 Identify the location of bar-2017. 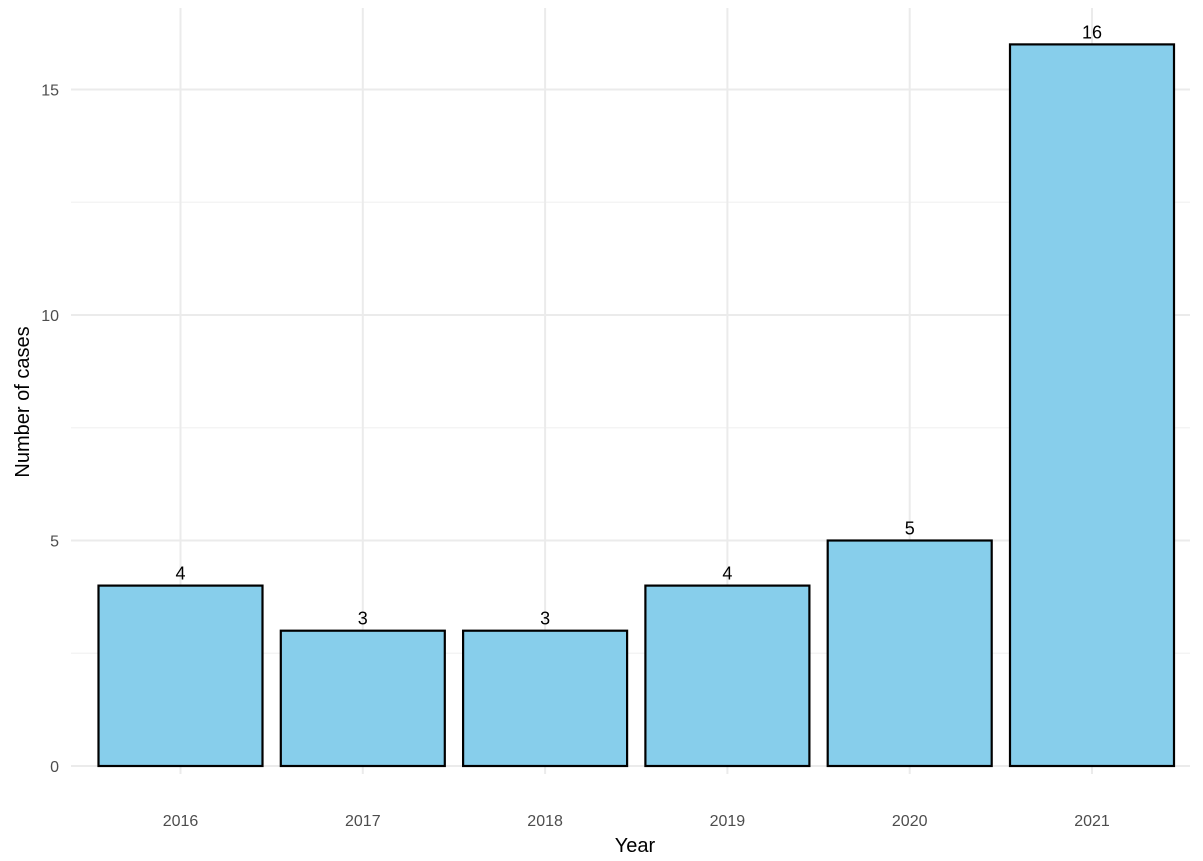
(362, 698).